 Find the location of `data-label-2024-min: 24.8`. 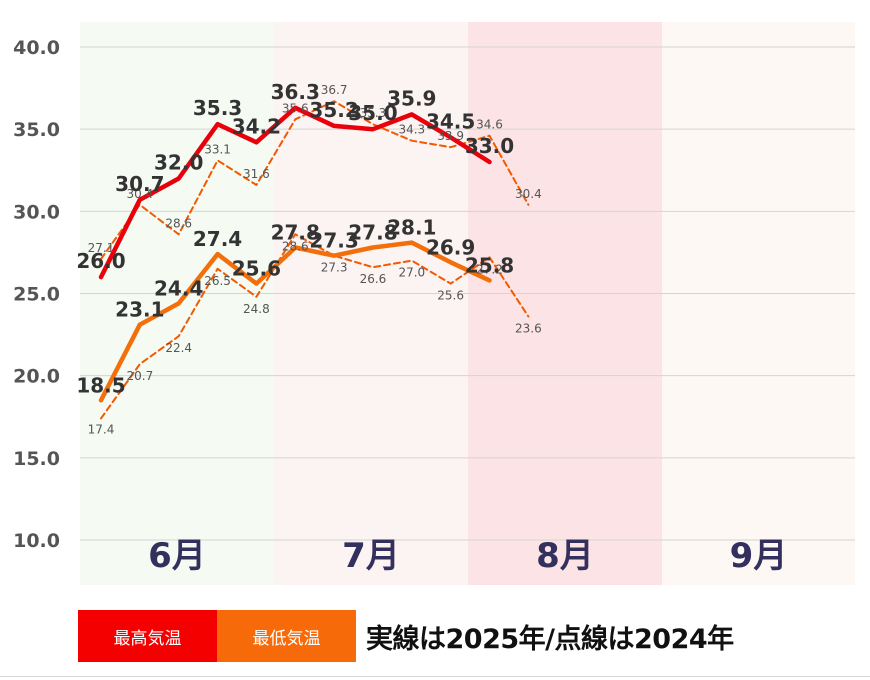

data-label-2024-min: 24.8 is located at coordinates (256, 309).